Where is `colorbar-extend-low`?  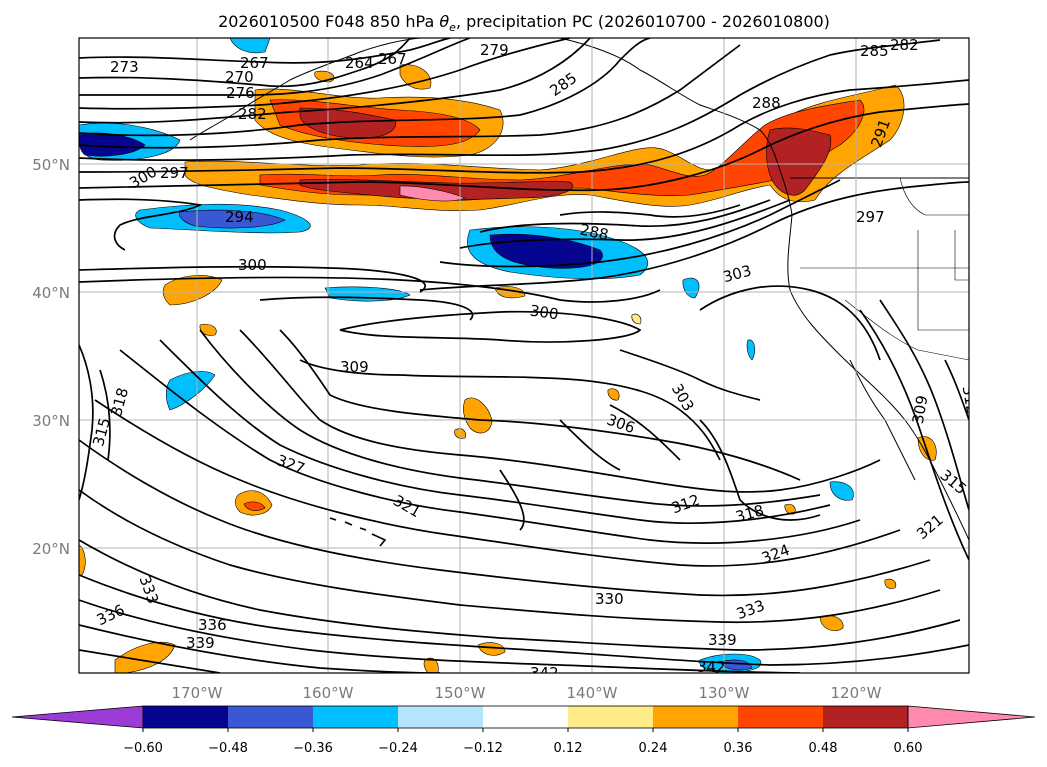
colorbar-extend-low is located at coordinates (77, 717).